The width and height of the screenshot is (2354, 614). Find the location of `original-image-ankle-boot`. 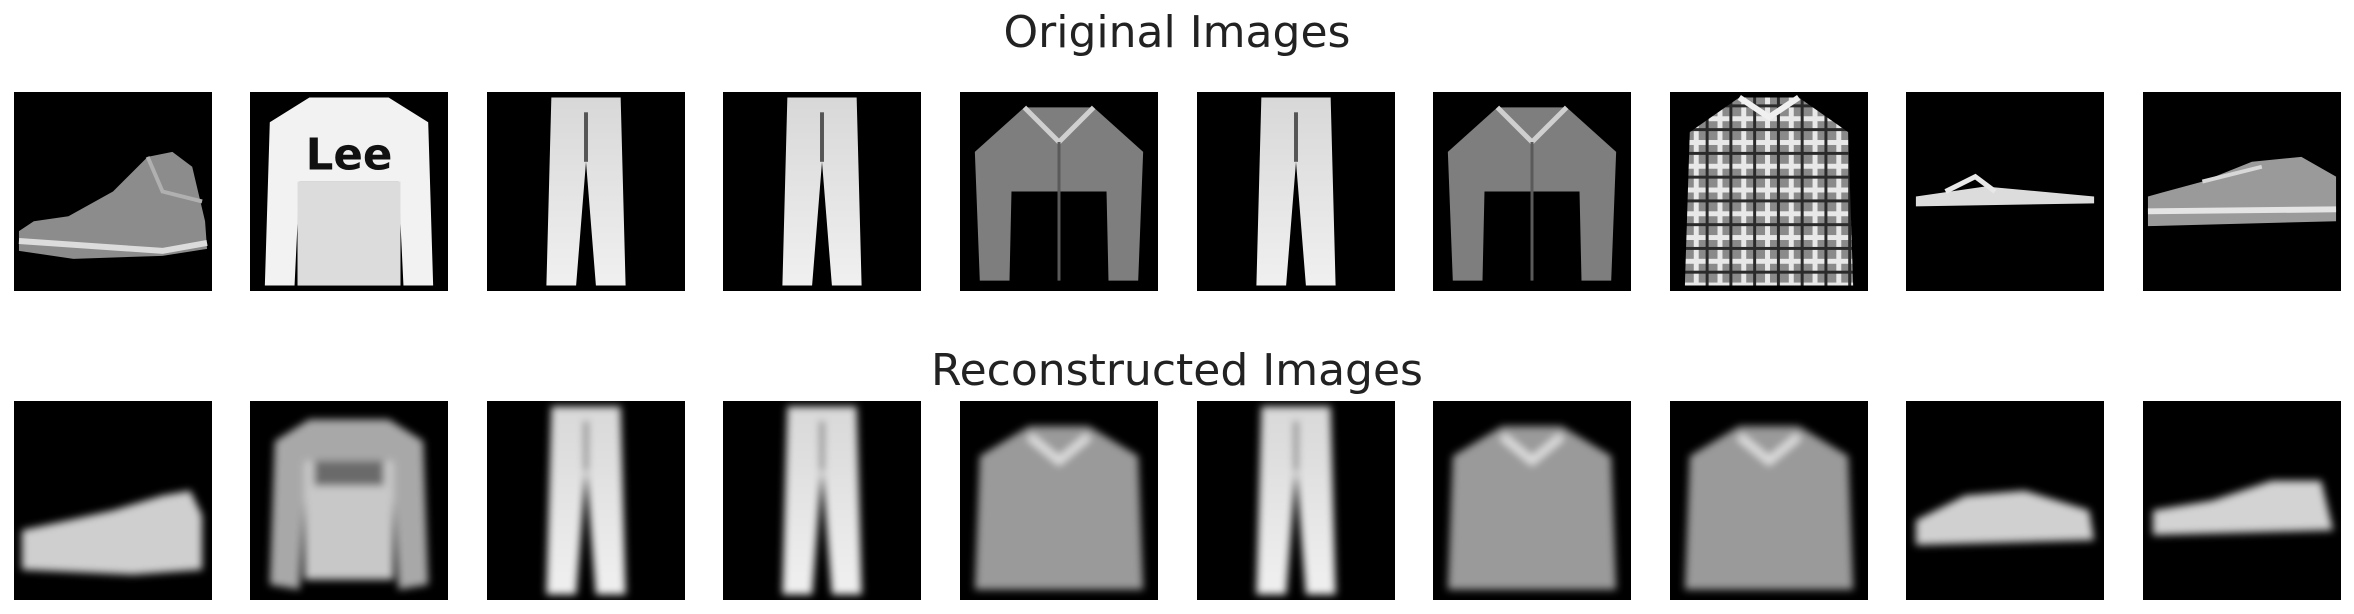

original-image-ankle-boot is located at coordinates (113, 191).